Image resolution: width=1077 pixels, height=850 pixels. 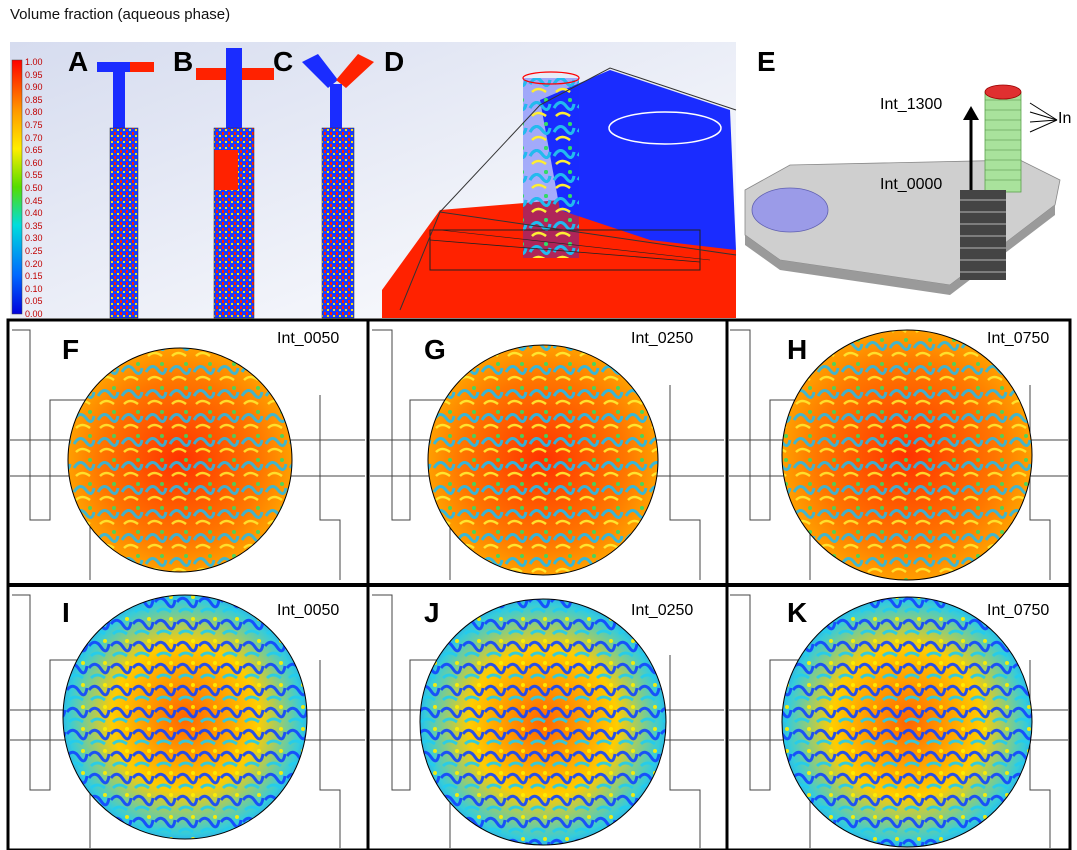 I want to click on panel-label-k: K, so click(x=797, y=612).